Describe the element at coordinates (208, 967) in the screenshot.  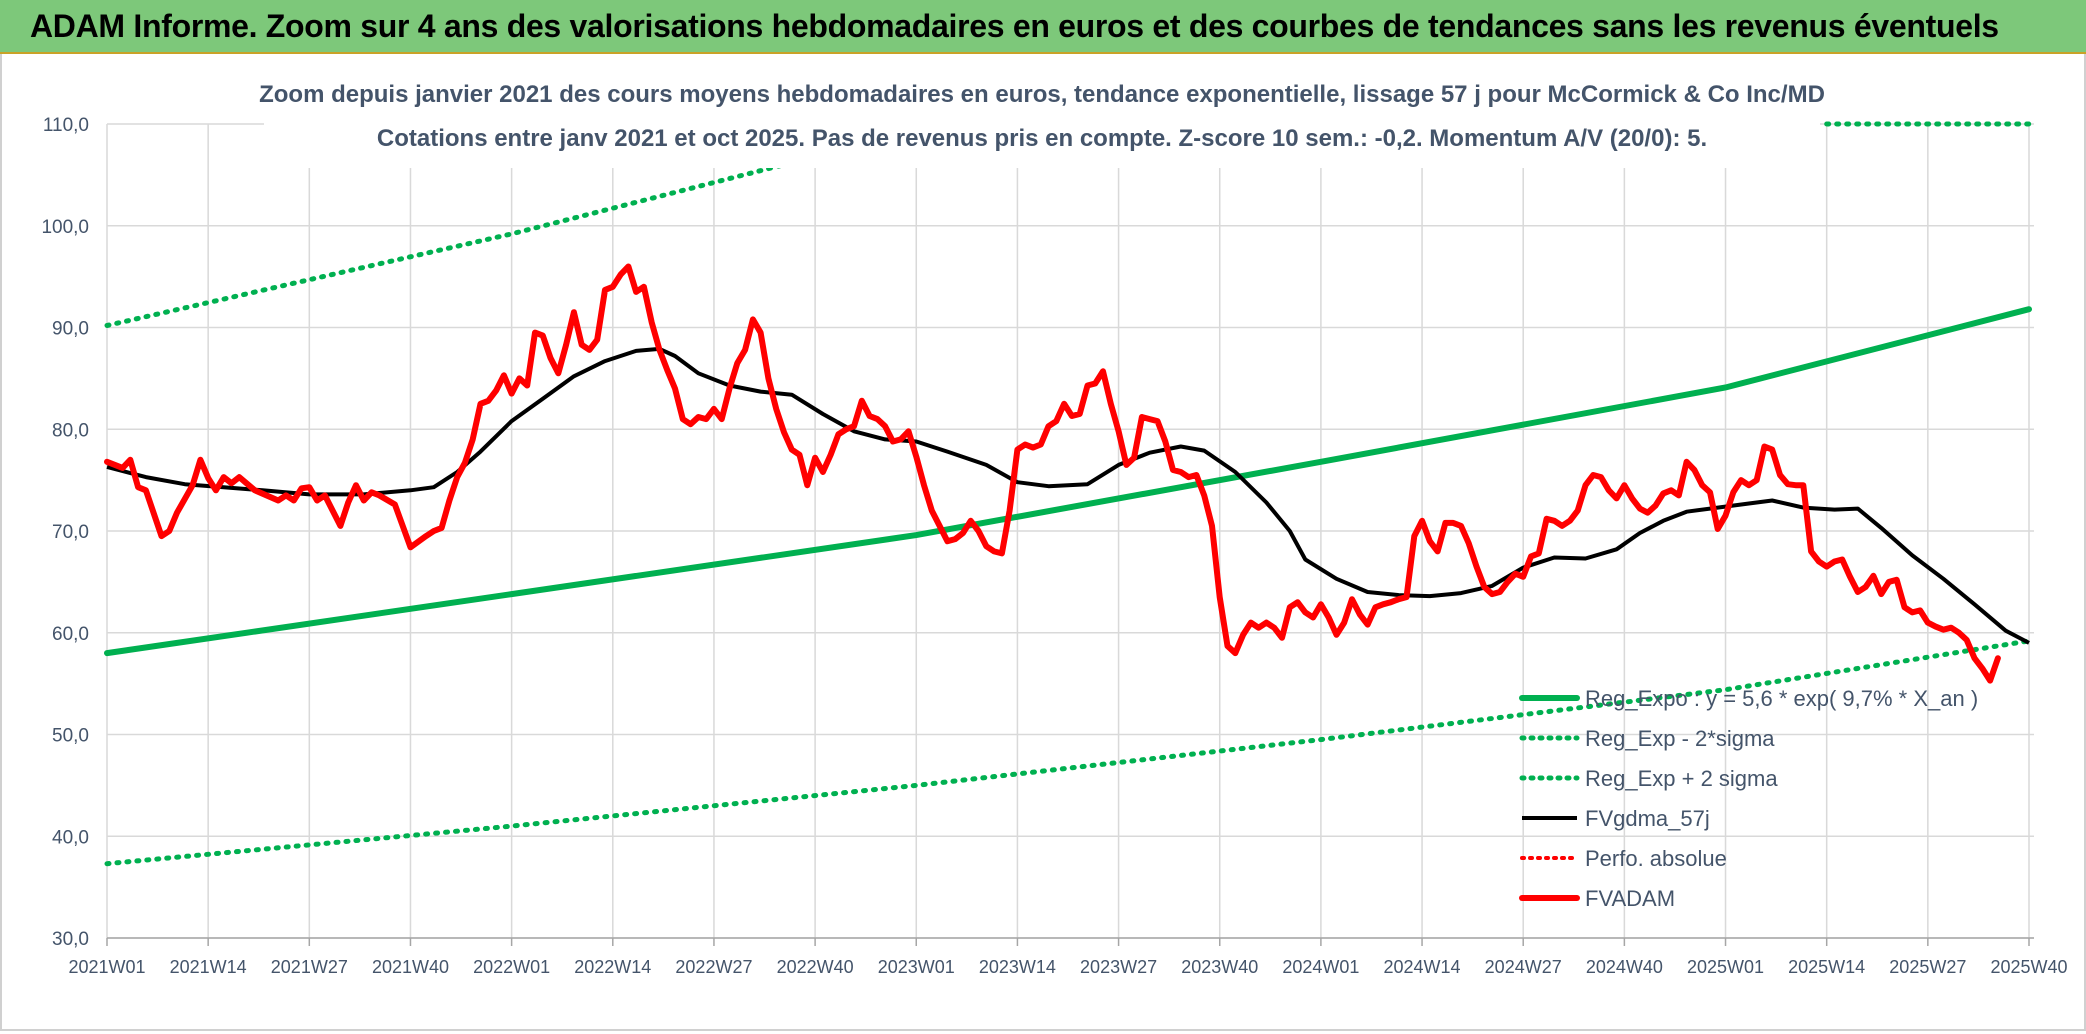
I see `x-tick-label: 2021W14` at that location.